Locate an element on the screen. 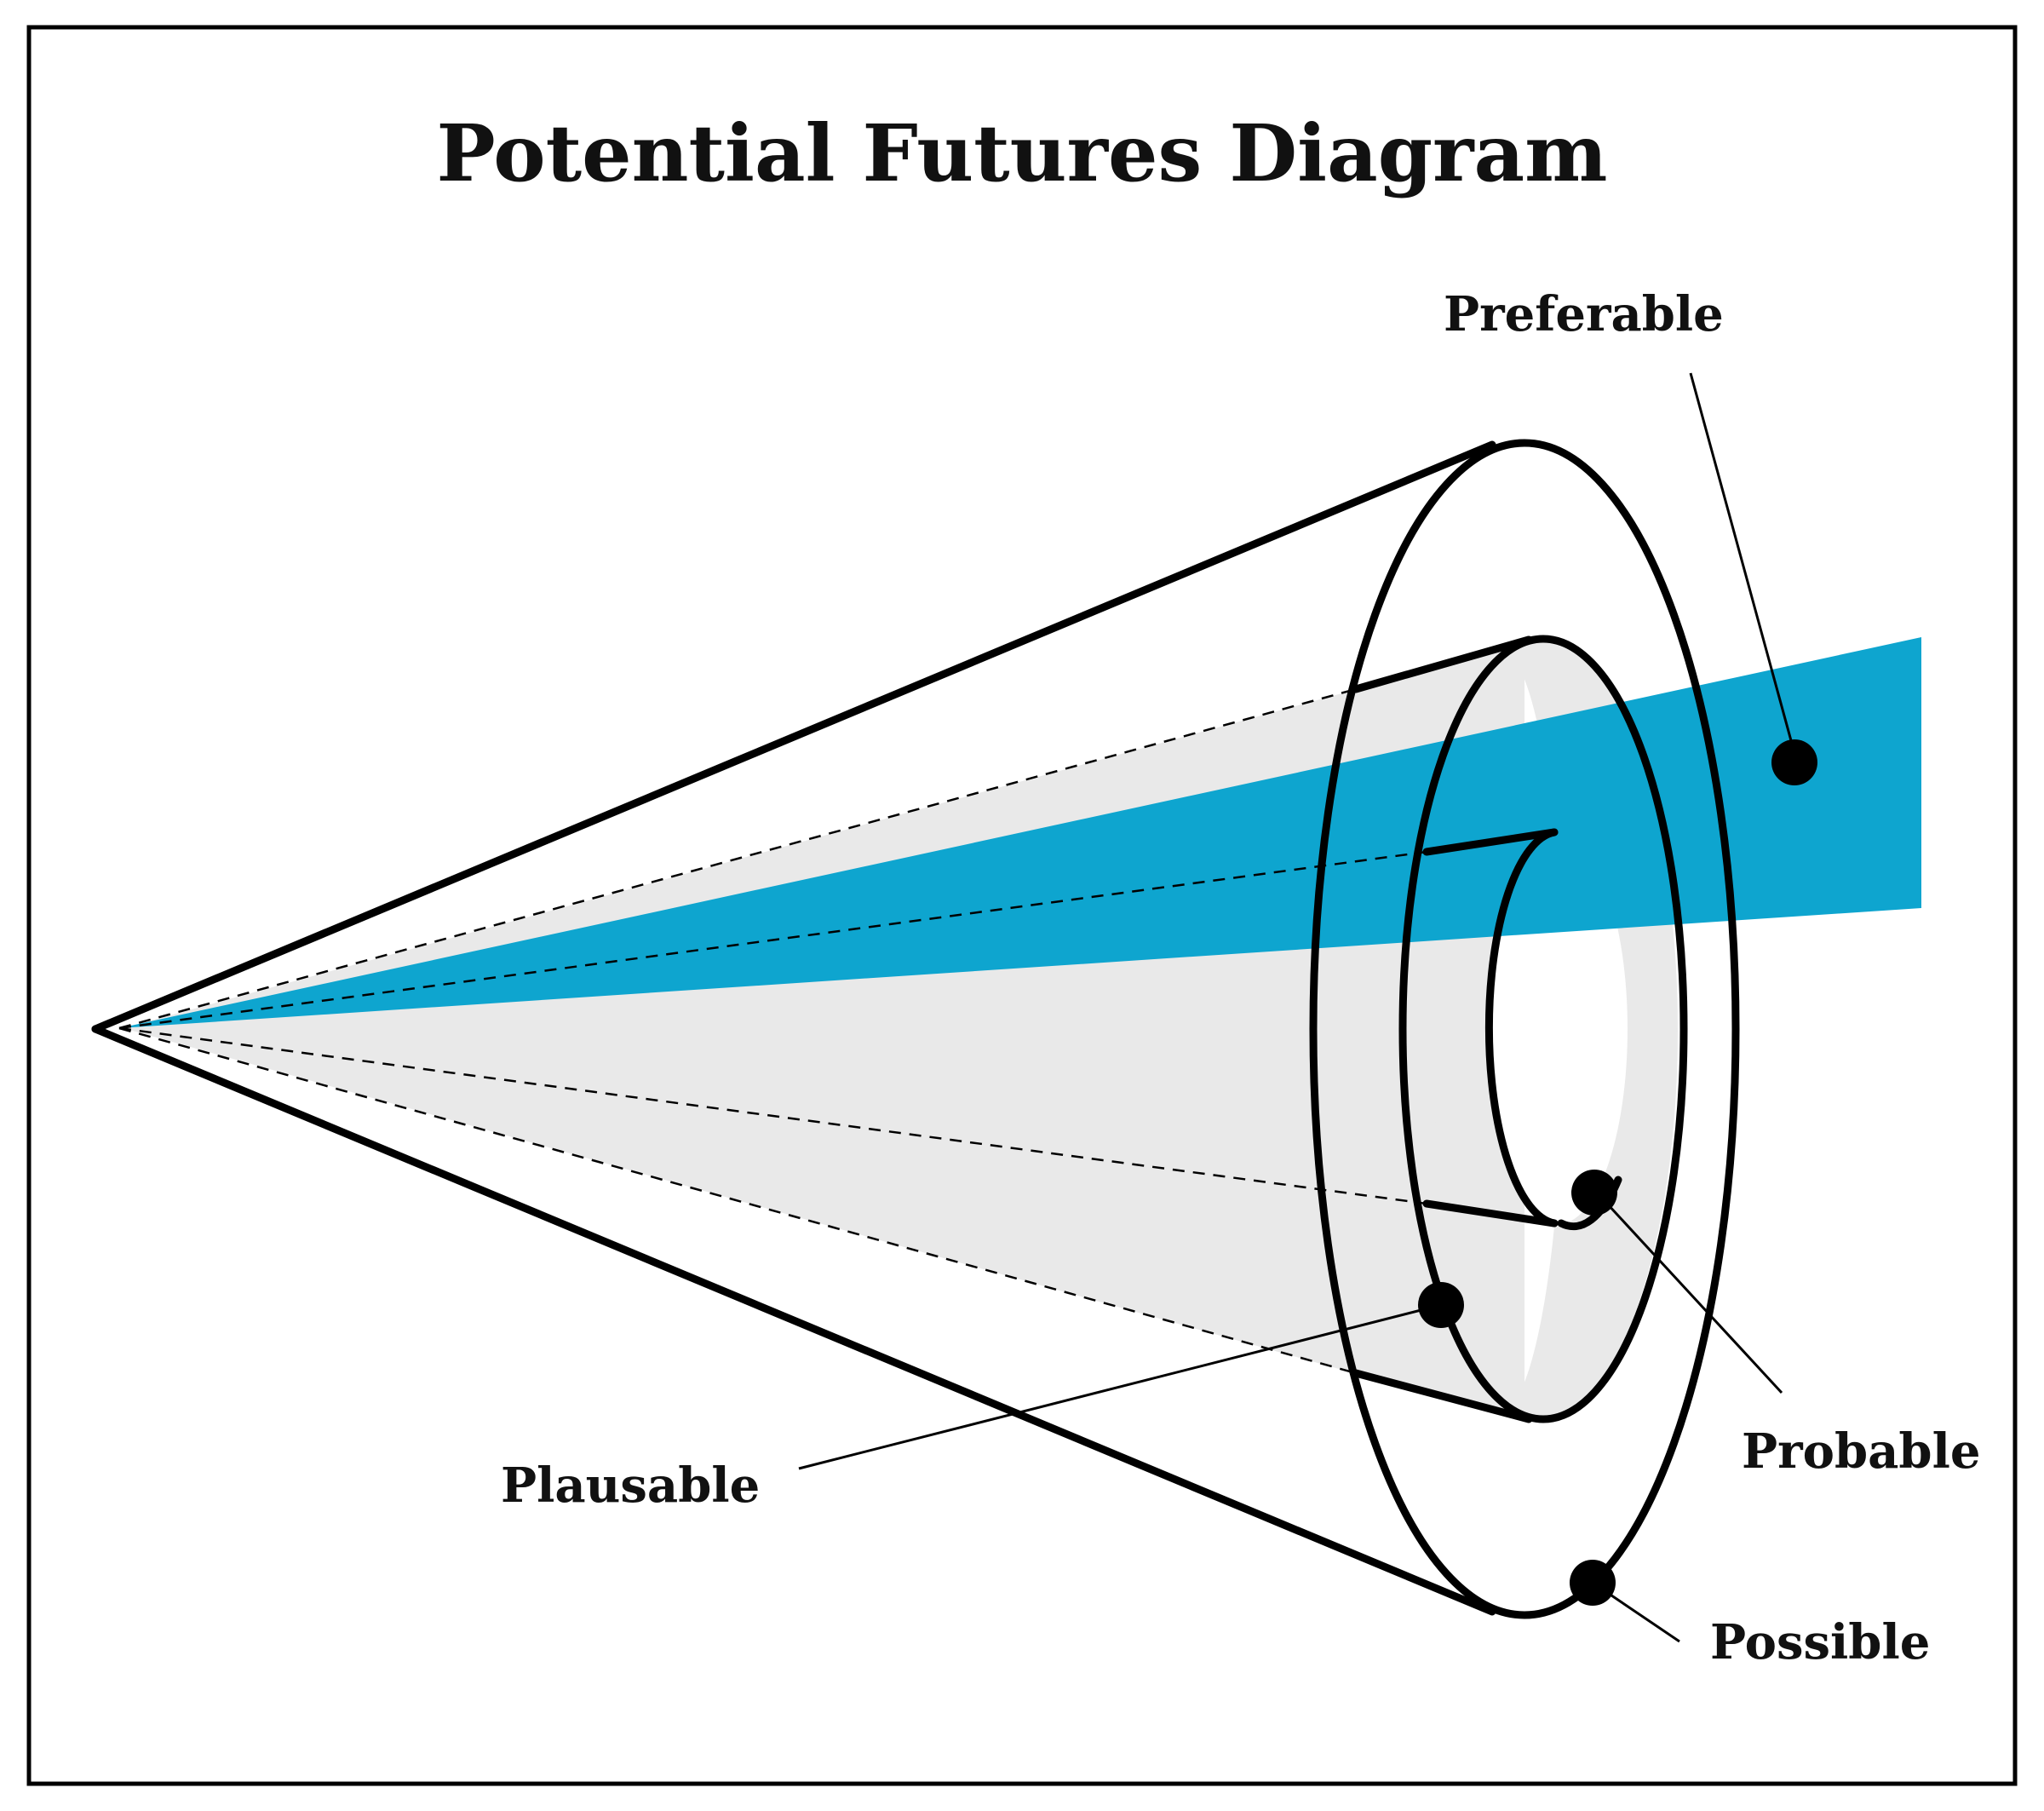 This screenshot has height=1811, width=2044. plausible-ellipse is located at coordinates (1543, 1029).